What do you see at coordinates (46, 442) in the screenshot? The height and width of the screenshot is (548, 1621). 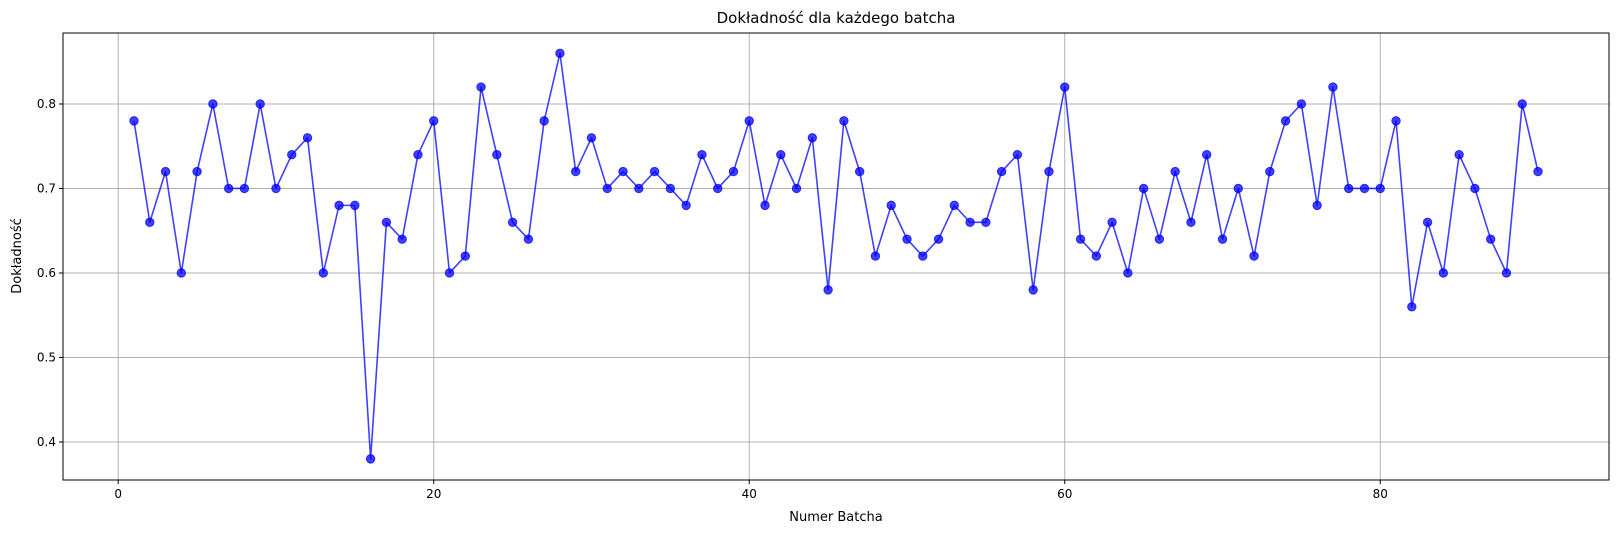 I see `y-tick-label: 0.4` at bounding box center [46, 442].